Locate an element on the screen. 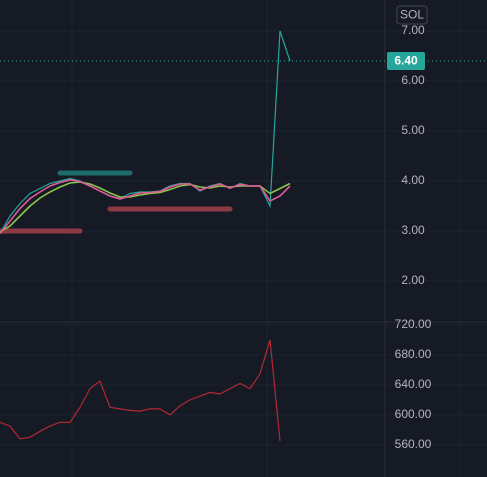 The width and height of the screenshot is (487, 477). symbol-label: SOL is located at coordinates (412, 15).